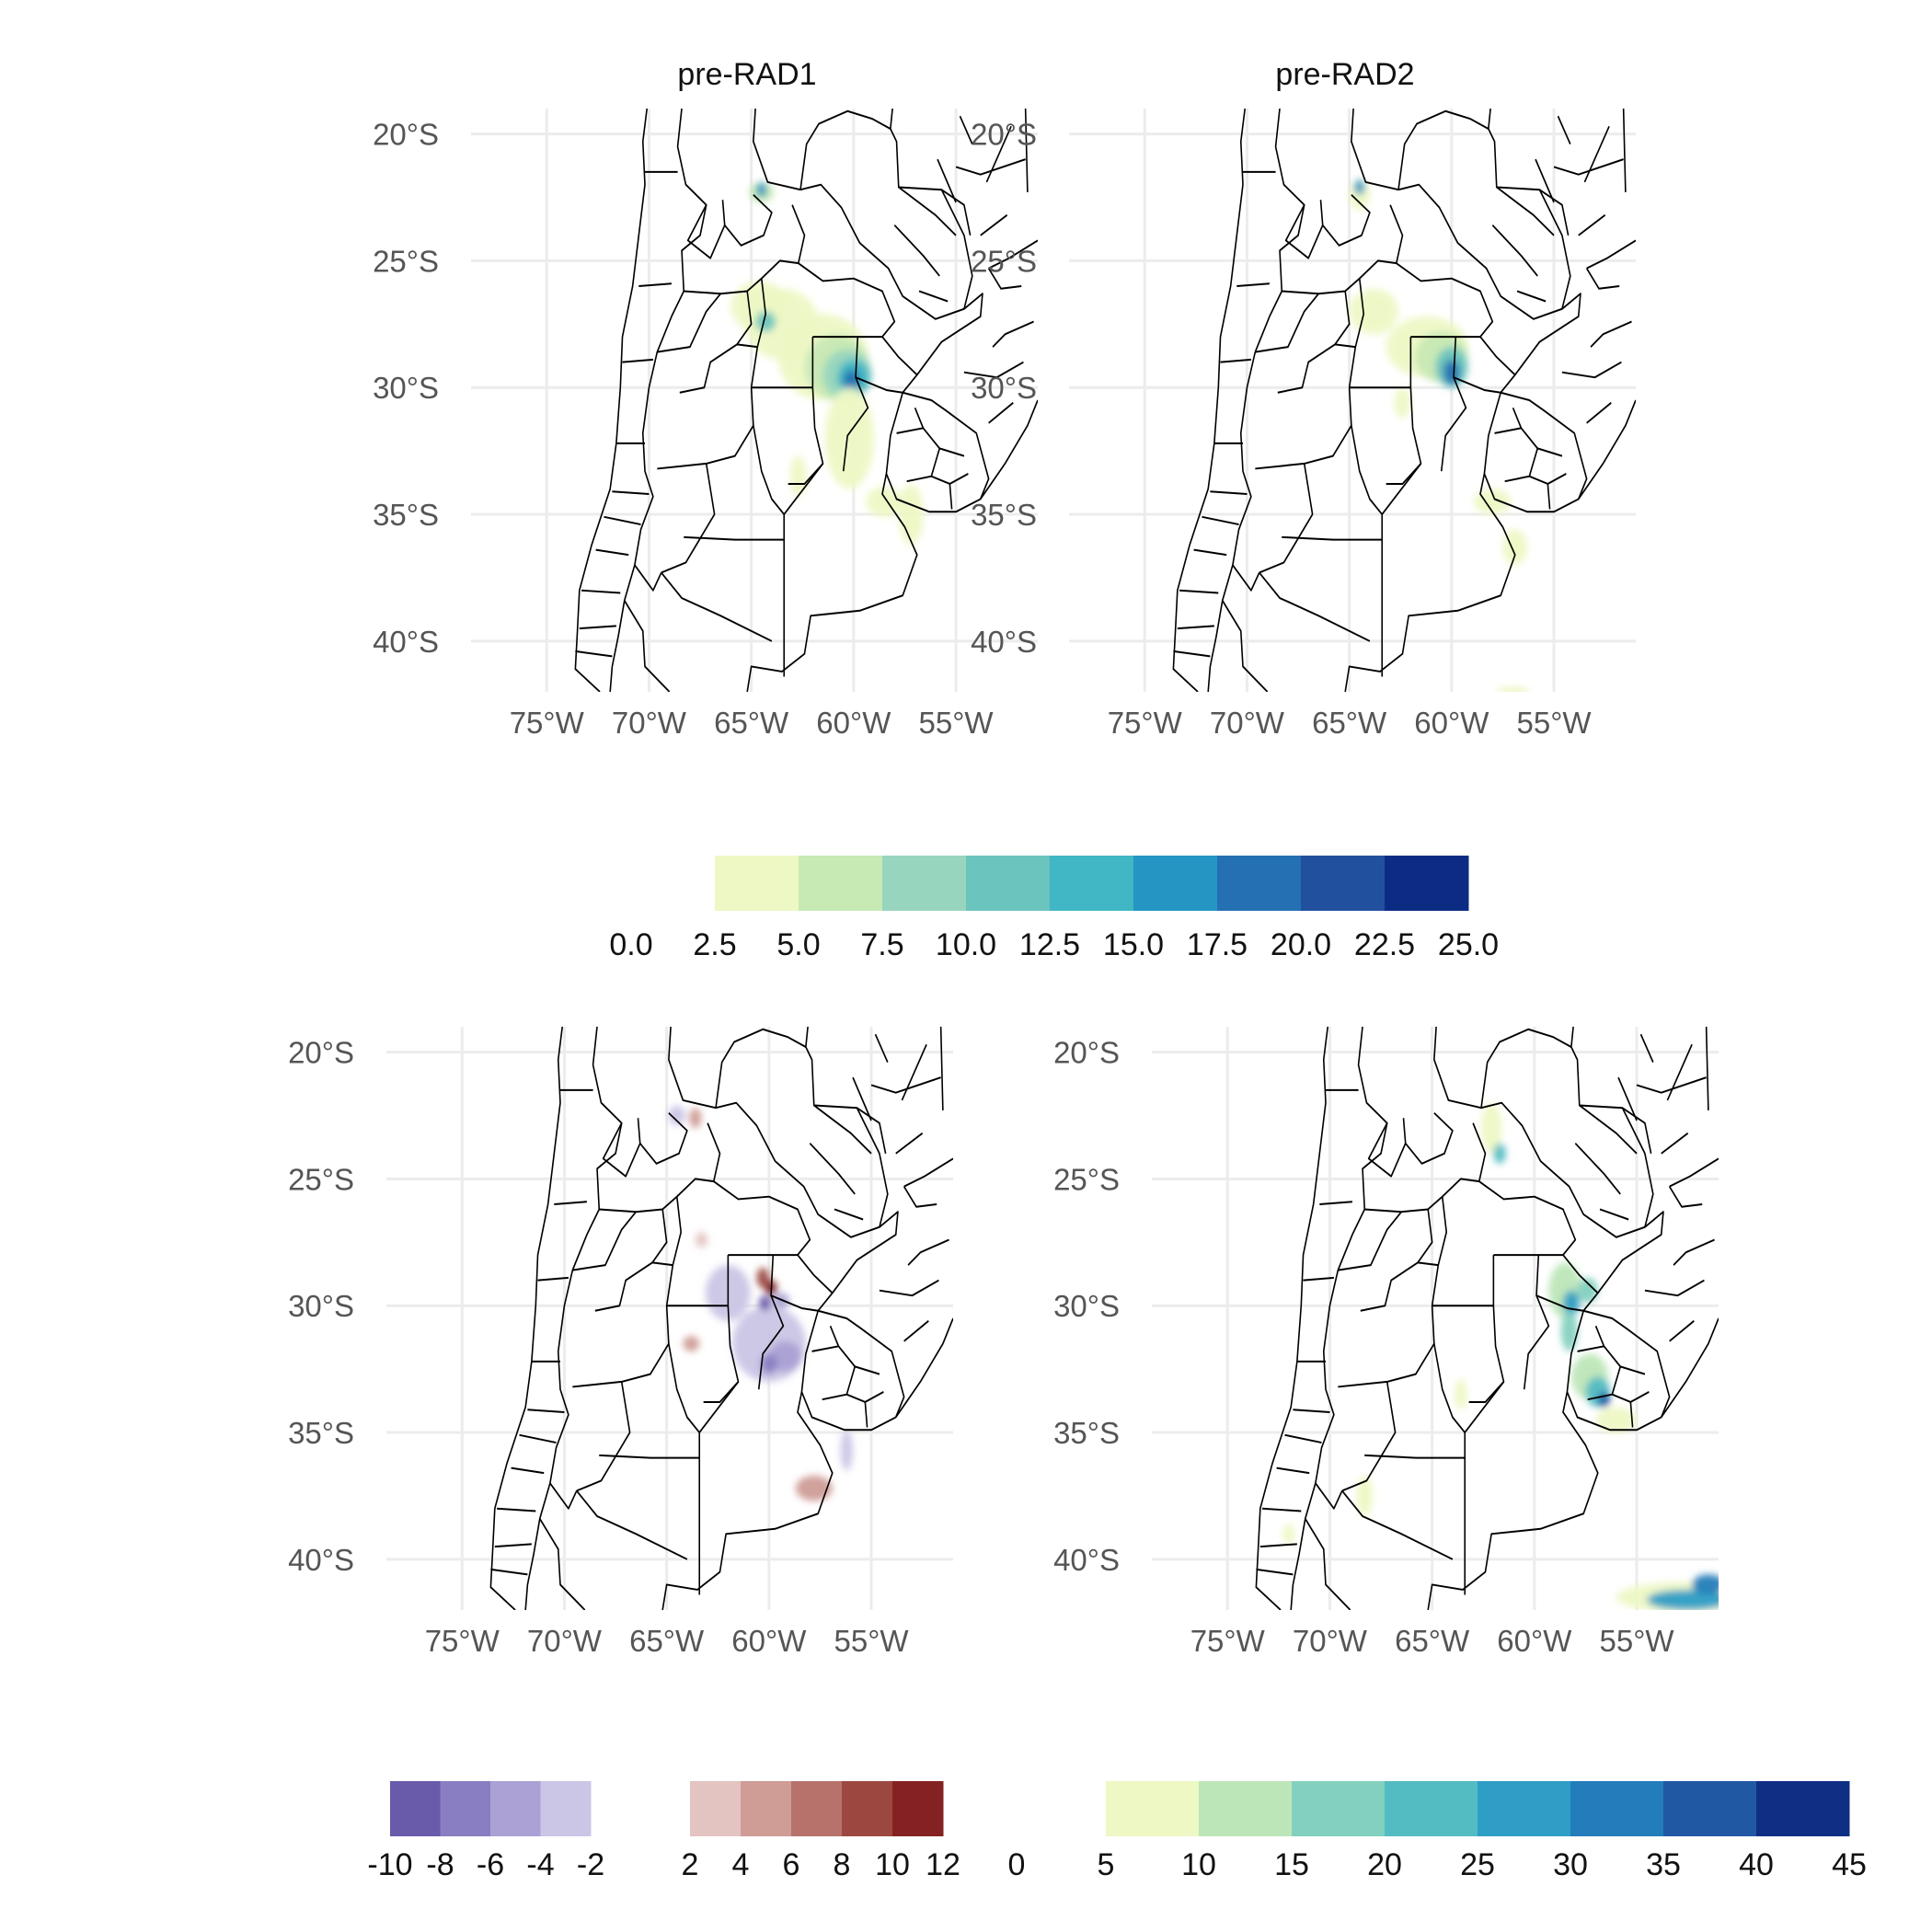  I want to click on colorbar-label: 35, so click(1663, 1864).